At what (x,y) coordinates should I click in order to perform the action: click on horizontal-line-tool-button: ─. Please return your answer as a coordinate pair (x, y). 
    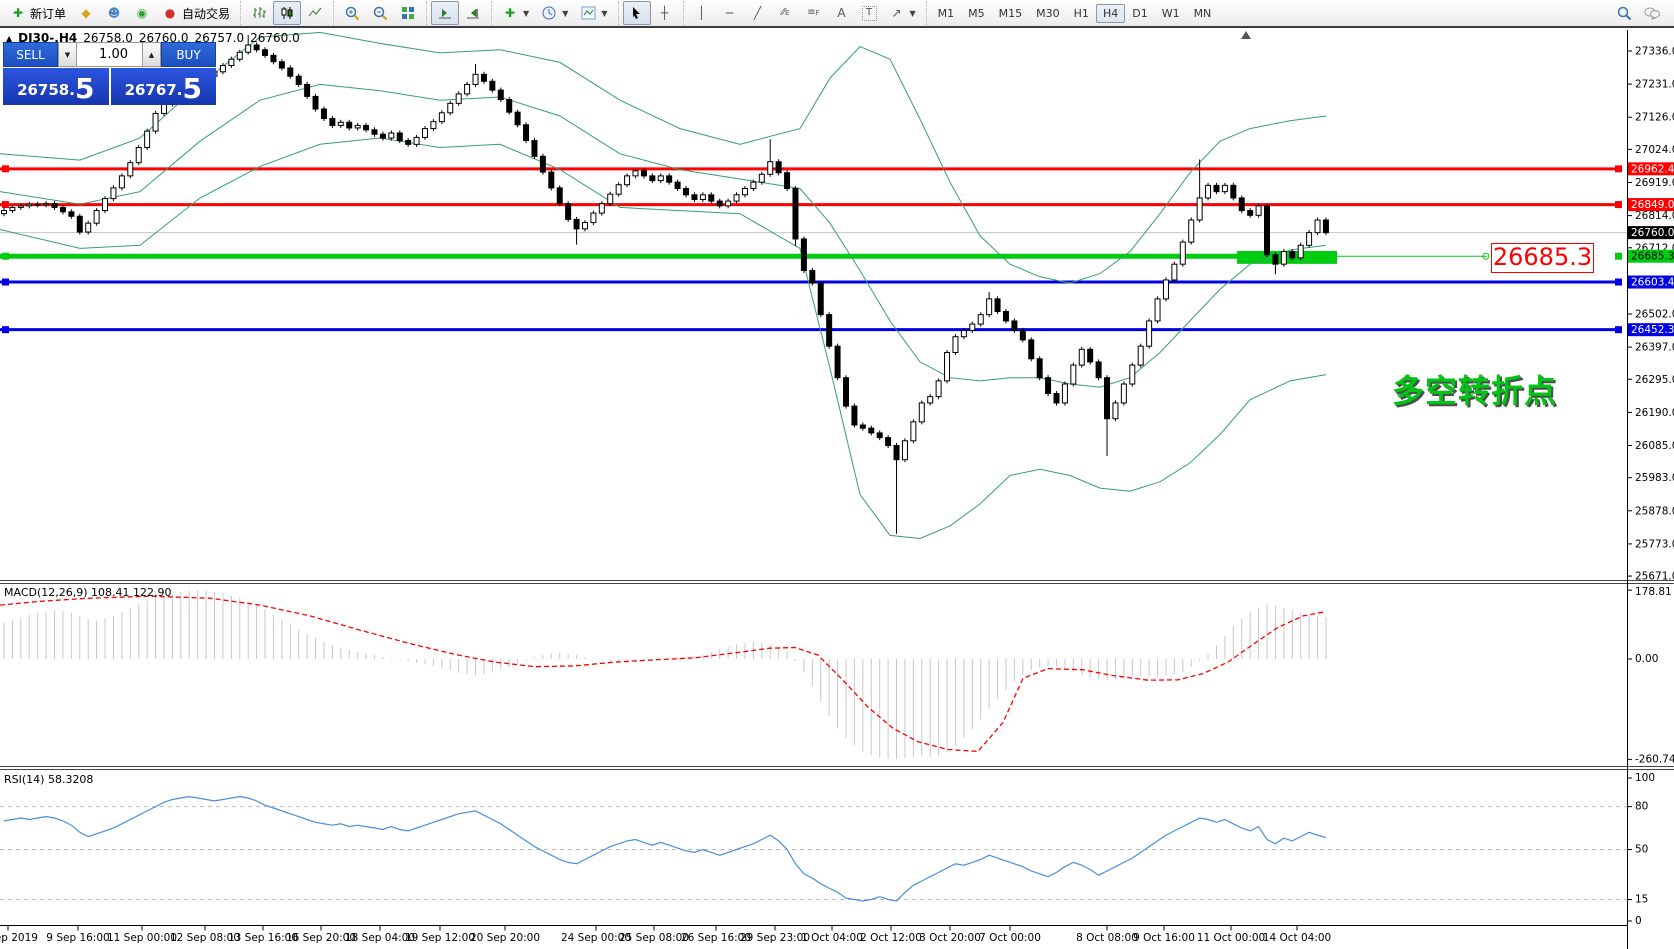
    Looking at the image, I should click on (730, 13).